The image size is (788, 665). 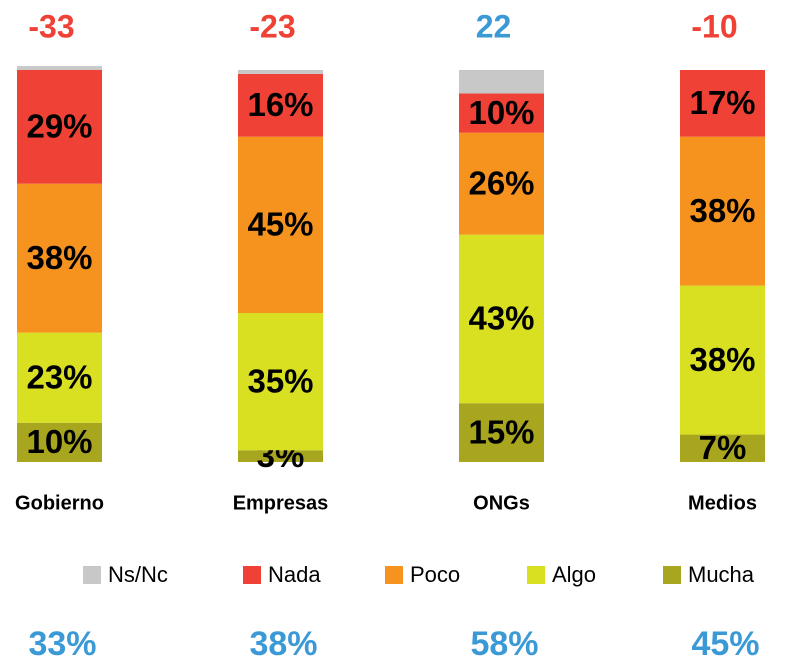 What do you see at coordinates (435, 574) in the screenshot?
I see `legend-label: Poco` at bounding box center [435, 574].